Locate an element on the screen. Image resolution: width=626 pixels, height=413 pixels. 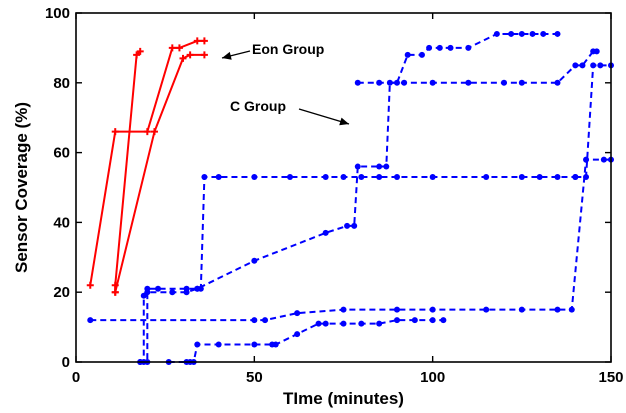
y-axis-label: Sensor Coverage (%) is located at coordinates (21, 187).